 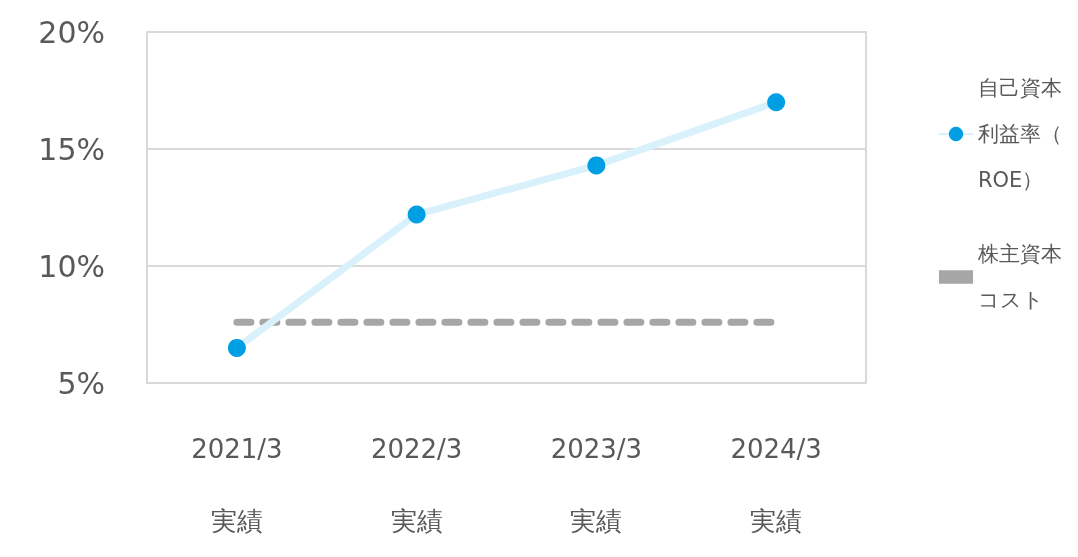 What do you see at coordinates (1020, 134) in the screenshot?
I see `legend-label: 自己資本利益率（ROE）` at bounding box center [1020, 134].